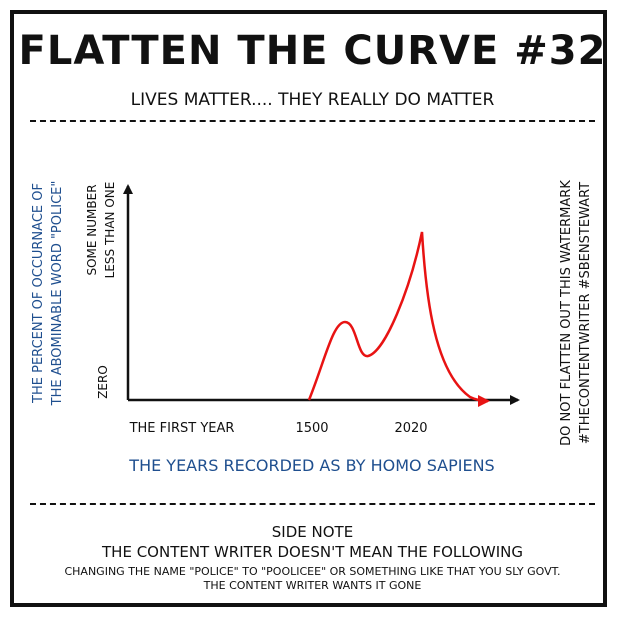  I want to click on footer-line-4: THE CONTENT WRITER WANTS IT GONE, so click(312, 585).